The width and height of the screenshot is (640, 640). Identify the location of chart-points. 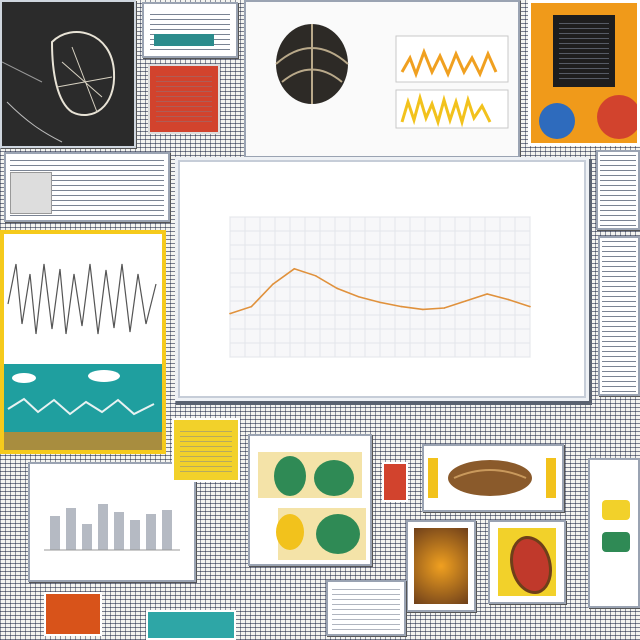
(380, 291).